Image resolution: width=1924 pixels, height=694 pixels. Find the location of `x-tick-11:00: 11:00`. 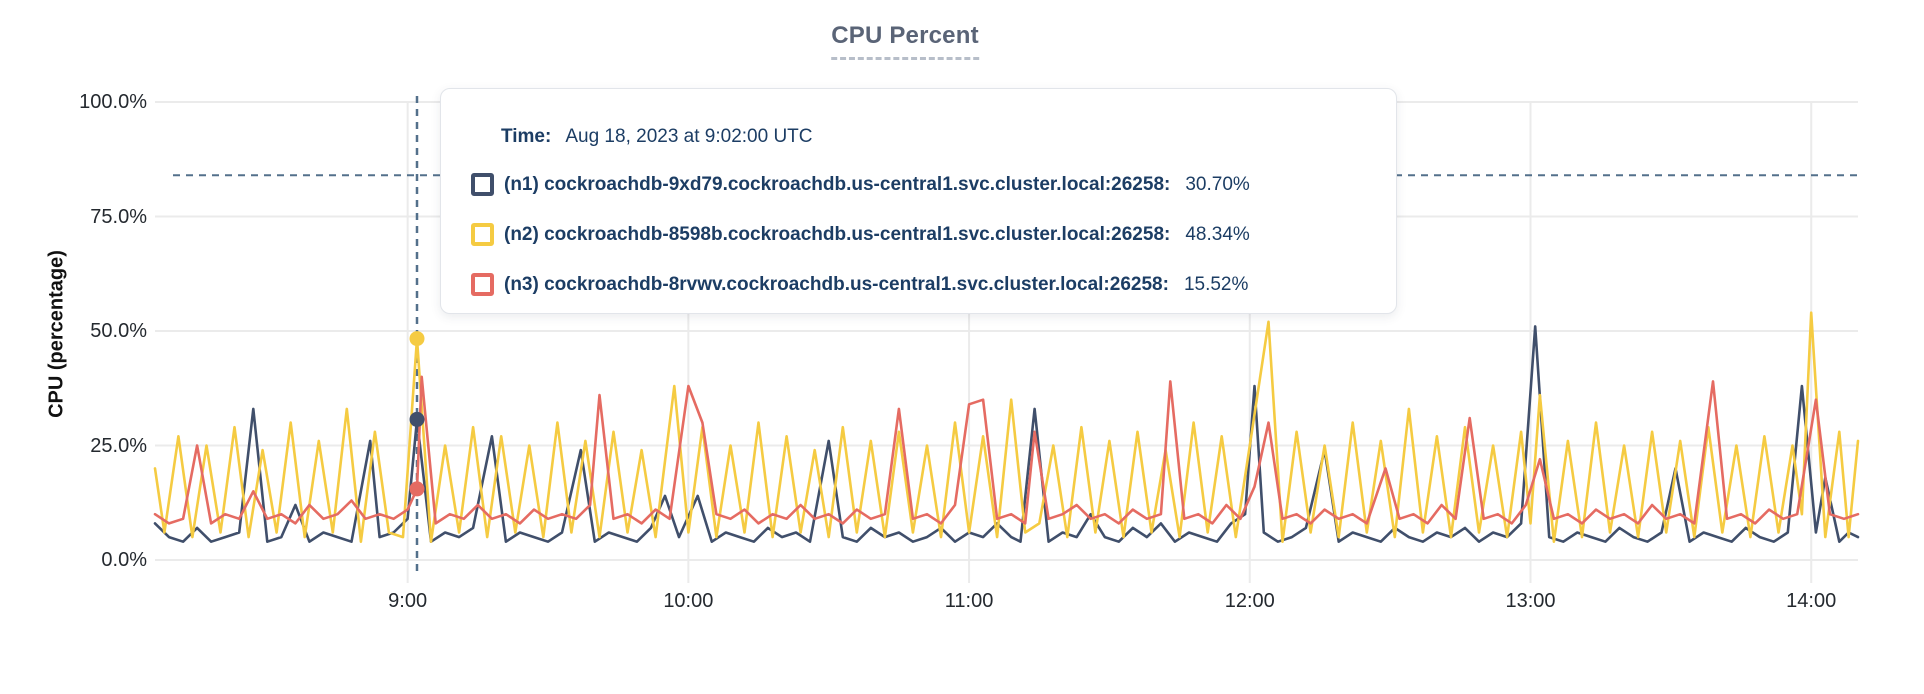

x-tick-11:00: 11:00 is located at coordinates (969, 601).